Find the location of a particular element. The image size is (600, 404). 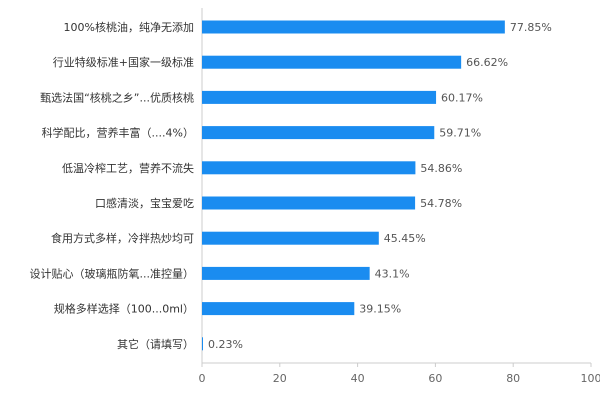

category-label: 食用方式多样，冷拌热炒均可 is located at coordinates (122, 238).